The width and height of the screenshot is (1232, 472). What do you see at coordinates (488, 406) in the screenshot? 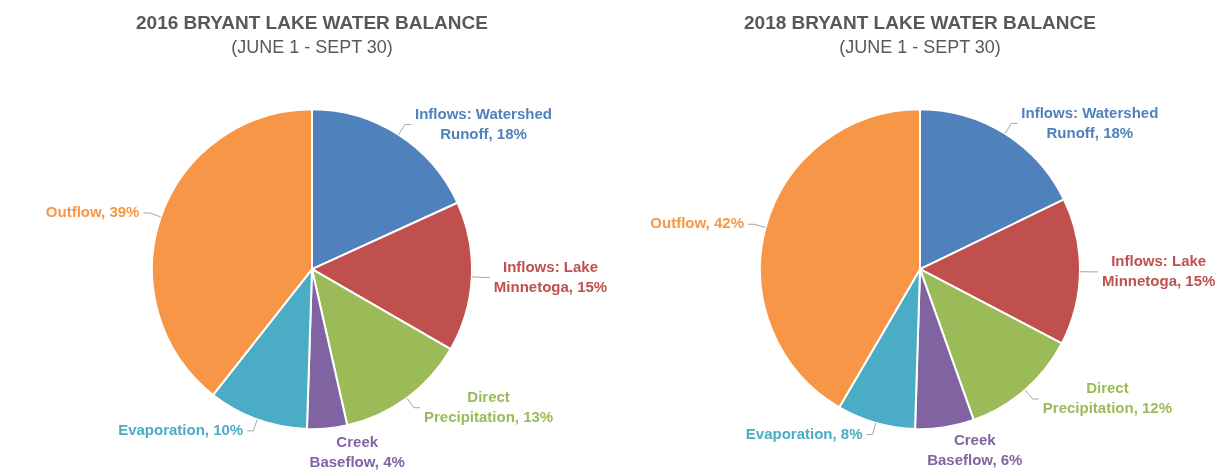
I see `slice-label: Direct Precipitation, 13%` at bounding box center [488, 406].